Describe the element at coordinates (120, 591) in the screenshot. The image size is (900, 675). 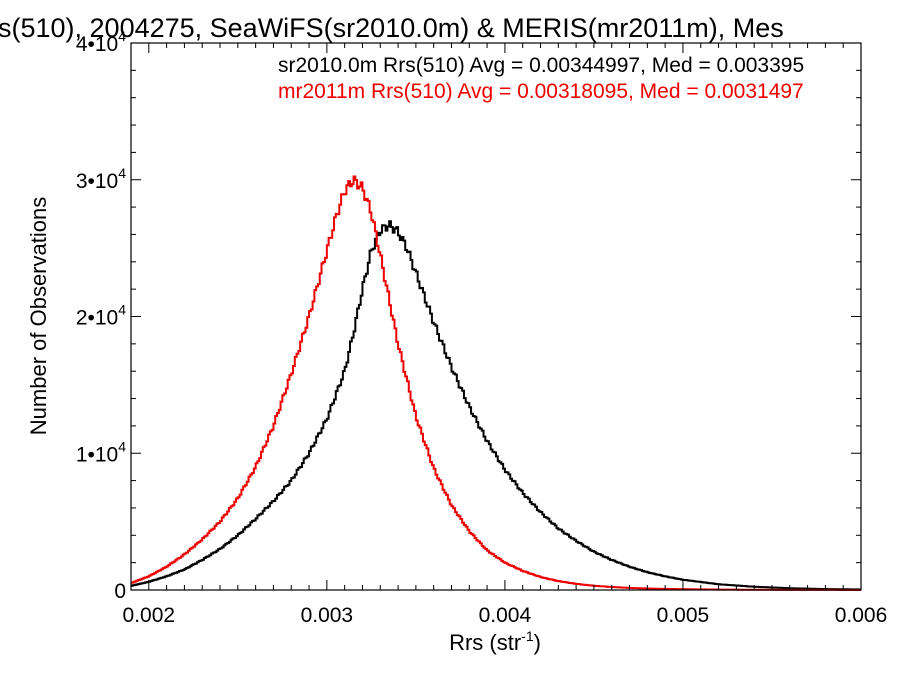
I see `y-tick-label-0: 0` at that location.